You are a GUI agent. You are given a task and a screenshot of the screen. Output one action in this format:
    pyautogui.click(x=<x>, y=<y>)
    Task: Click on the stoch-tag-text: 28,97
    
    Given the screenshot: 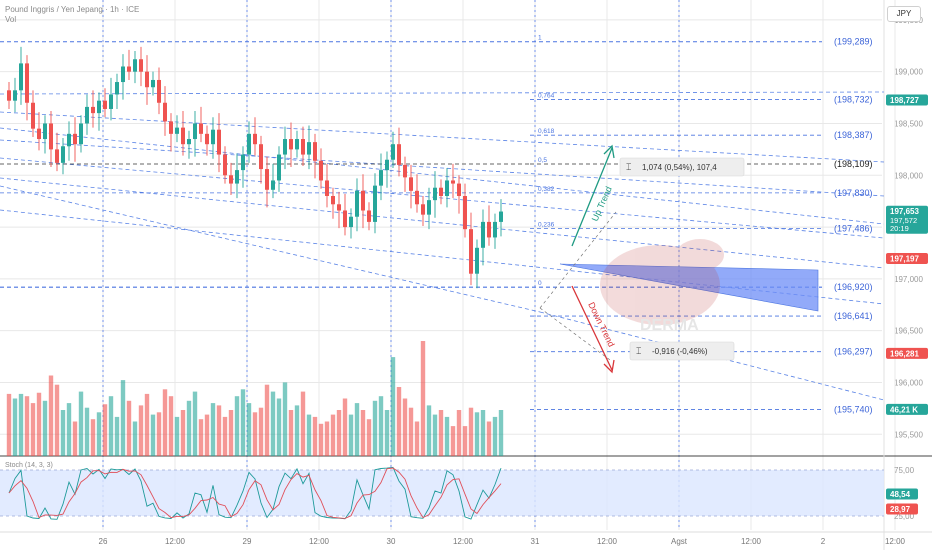 What is the action you would take?
    pyautogui.click(x=900, y=509)
    